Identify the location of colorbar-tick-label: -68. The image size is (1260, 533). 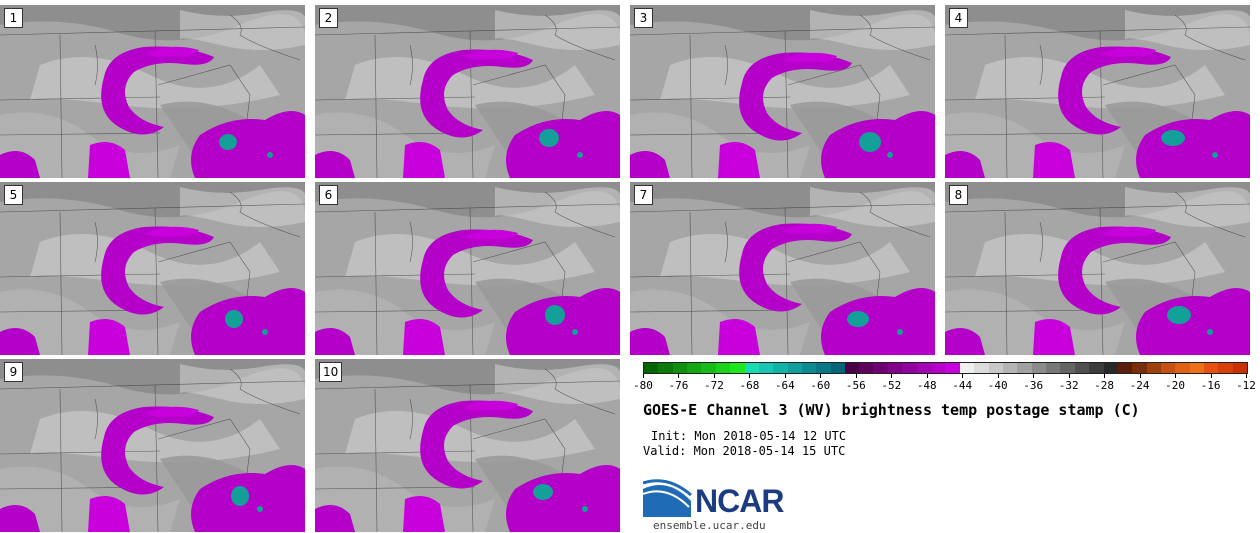
(749, 385).